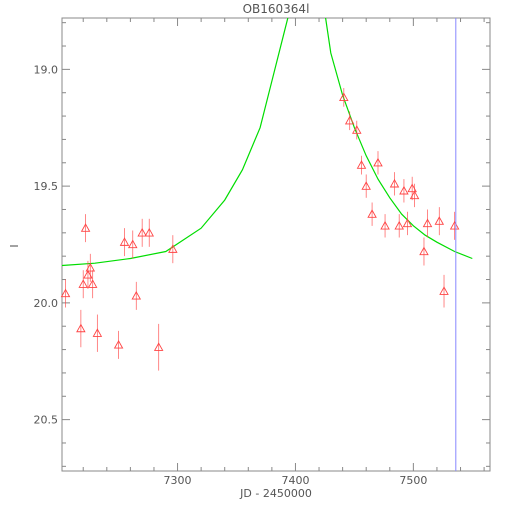  I want to click on chart-title: OB160364l, so click(276, 9).